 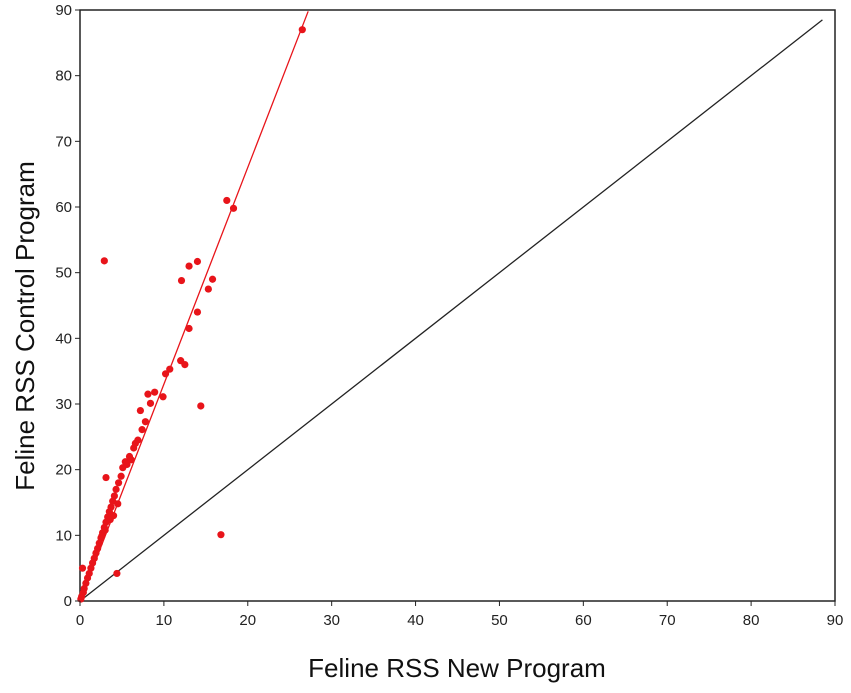 I want to click on x-tick-label: 70, so click(x=667, y=620).